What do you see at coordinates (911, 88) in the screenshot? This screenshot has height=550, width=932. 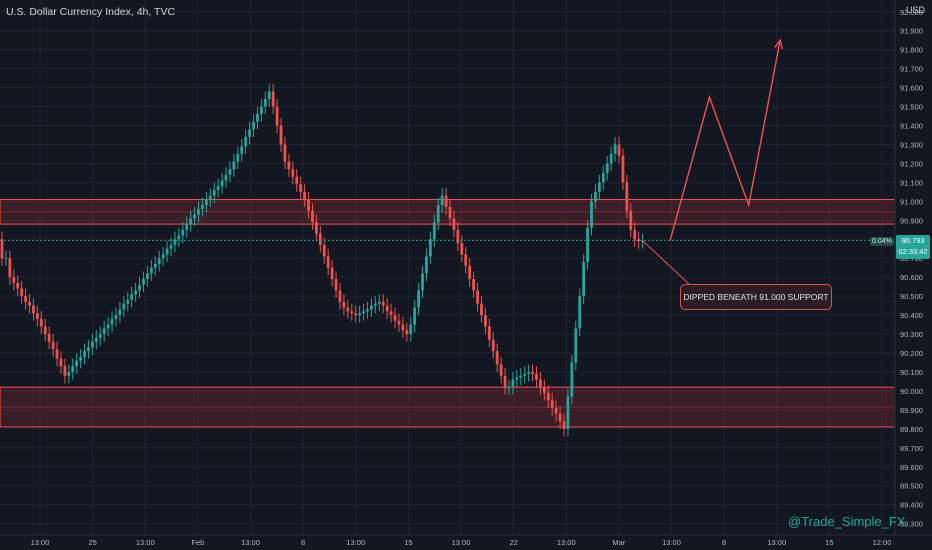 I see `y-tick-label: 91.600` at bounding box center [911, 88].